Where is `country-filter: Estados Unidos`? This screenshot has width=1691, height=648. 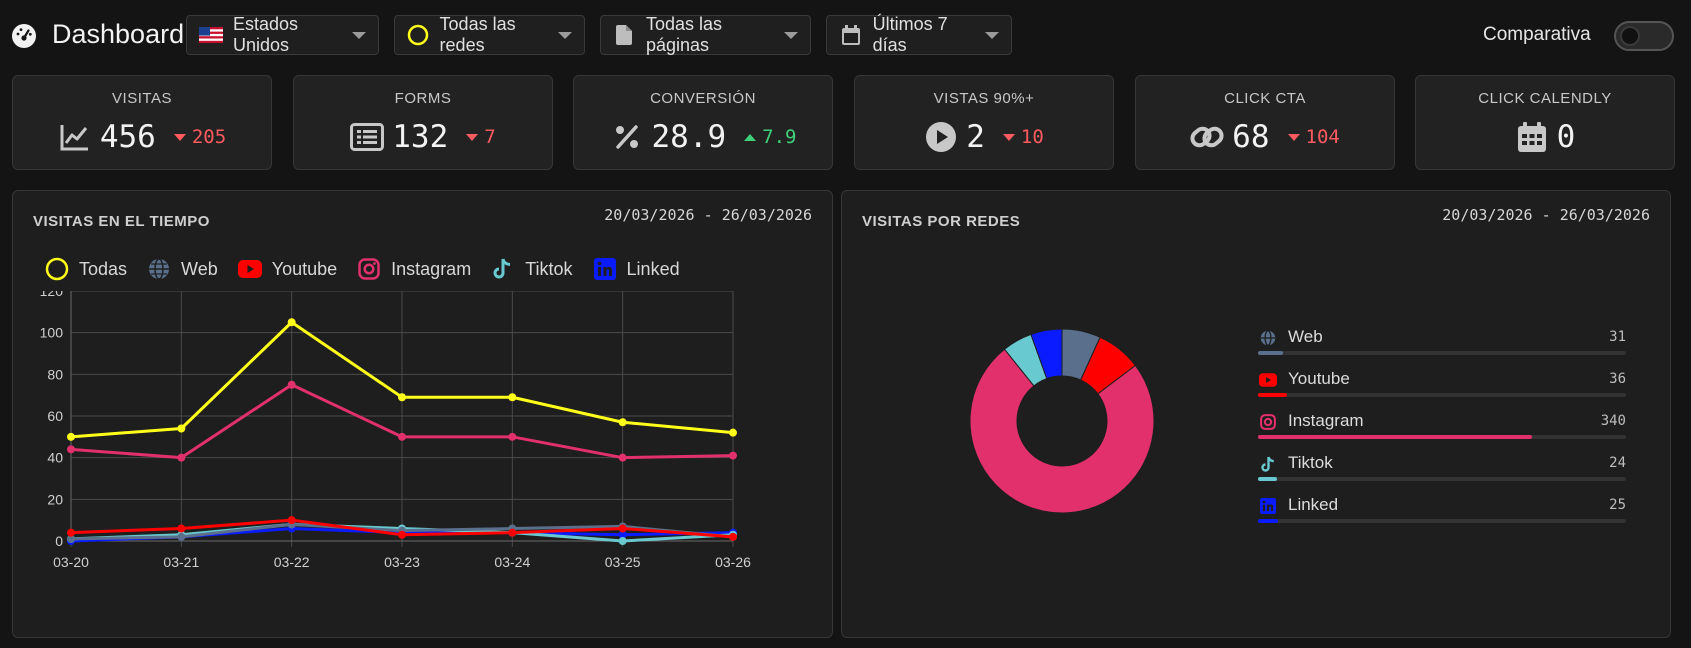
country-filter: Estados Unidos is located at coordinates (282, 34).